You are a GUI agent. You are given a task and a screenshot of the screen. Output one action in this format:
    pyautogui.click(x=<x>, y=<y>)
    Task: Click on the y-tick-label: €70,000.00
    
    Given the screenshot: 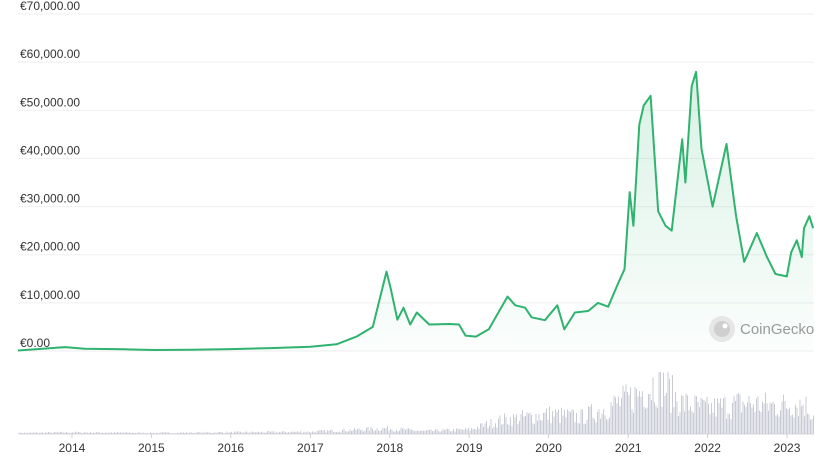 What is the action you would take?
    pyautogui.click(x=50, y=6)
    